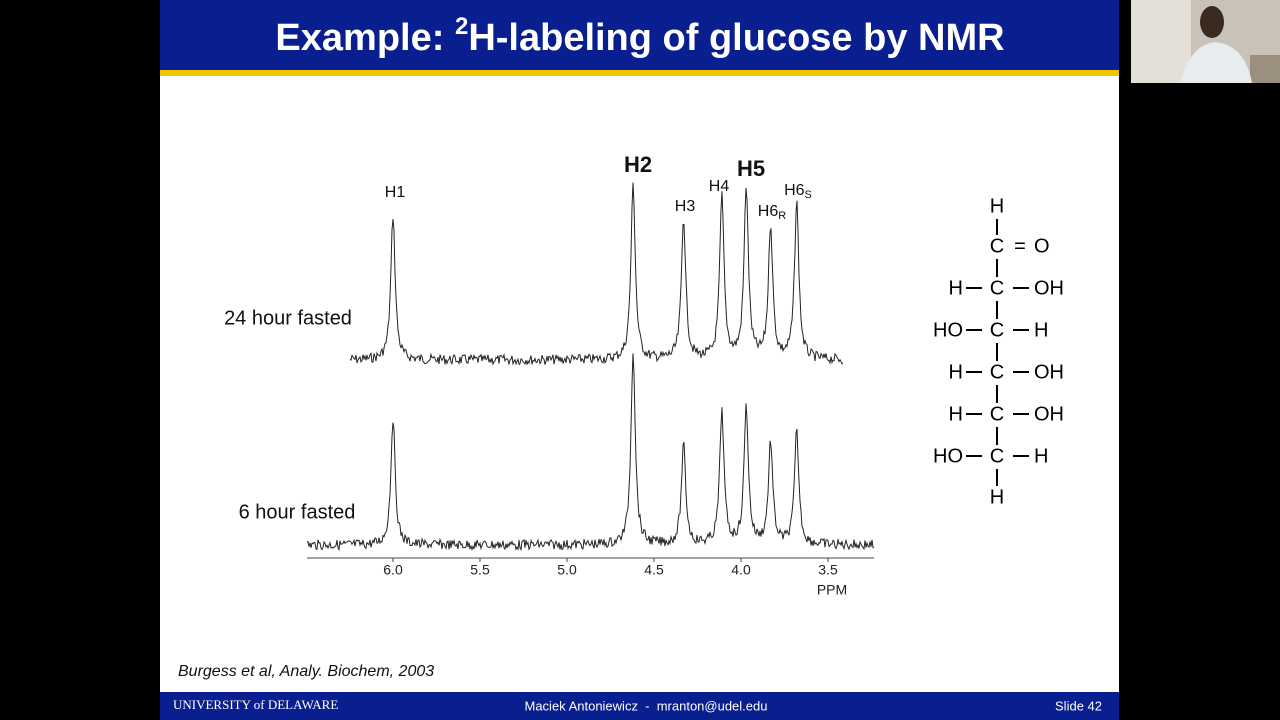  I want to click on webcam, so click(1205, 41).